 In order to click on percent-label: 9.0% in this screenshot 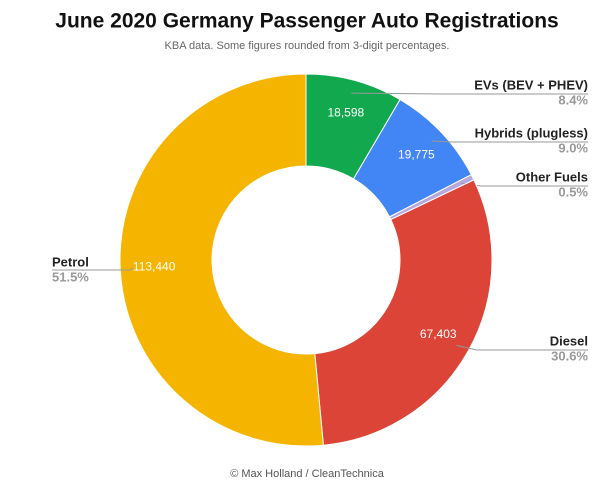, I will do `click(573, 147)`.